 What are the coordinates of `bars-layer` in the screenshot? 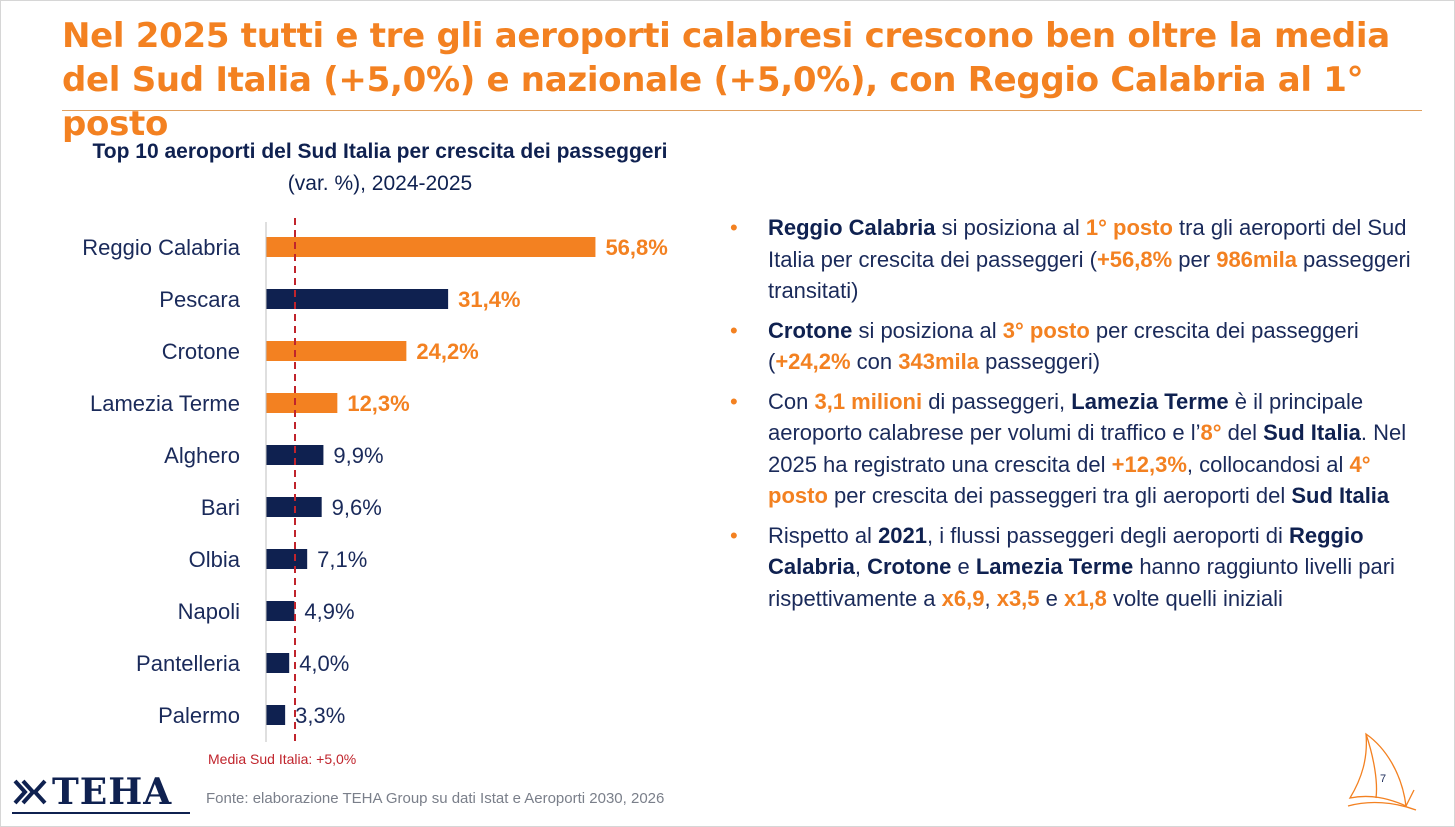 It's located at (431, 481).